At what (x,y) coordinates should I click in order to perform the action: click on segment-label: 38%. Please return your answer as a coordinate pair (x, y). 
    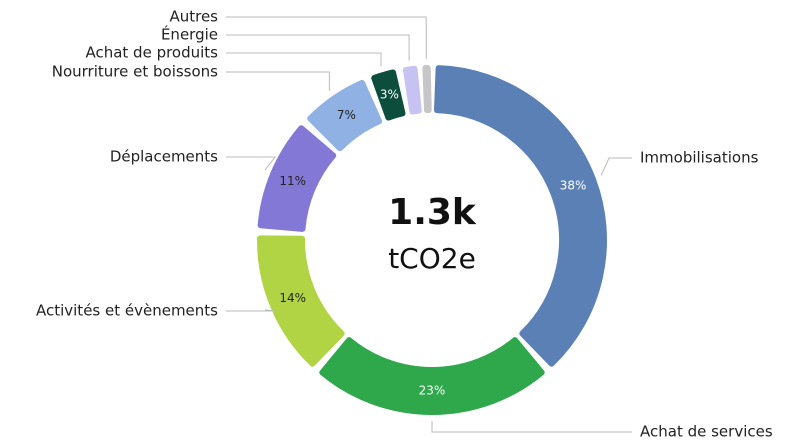
    Looking at the image, I should click on (573, 186).